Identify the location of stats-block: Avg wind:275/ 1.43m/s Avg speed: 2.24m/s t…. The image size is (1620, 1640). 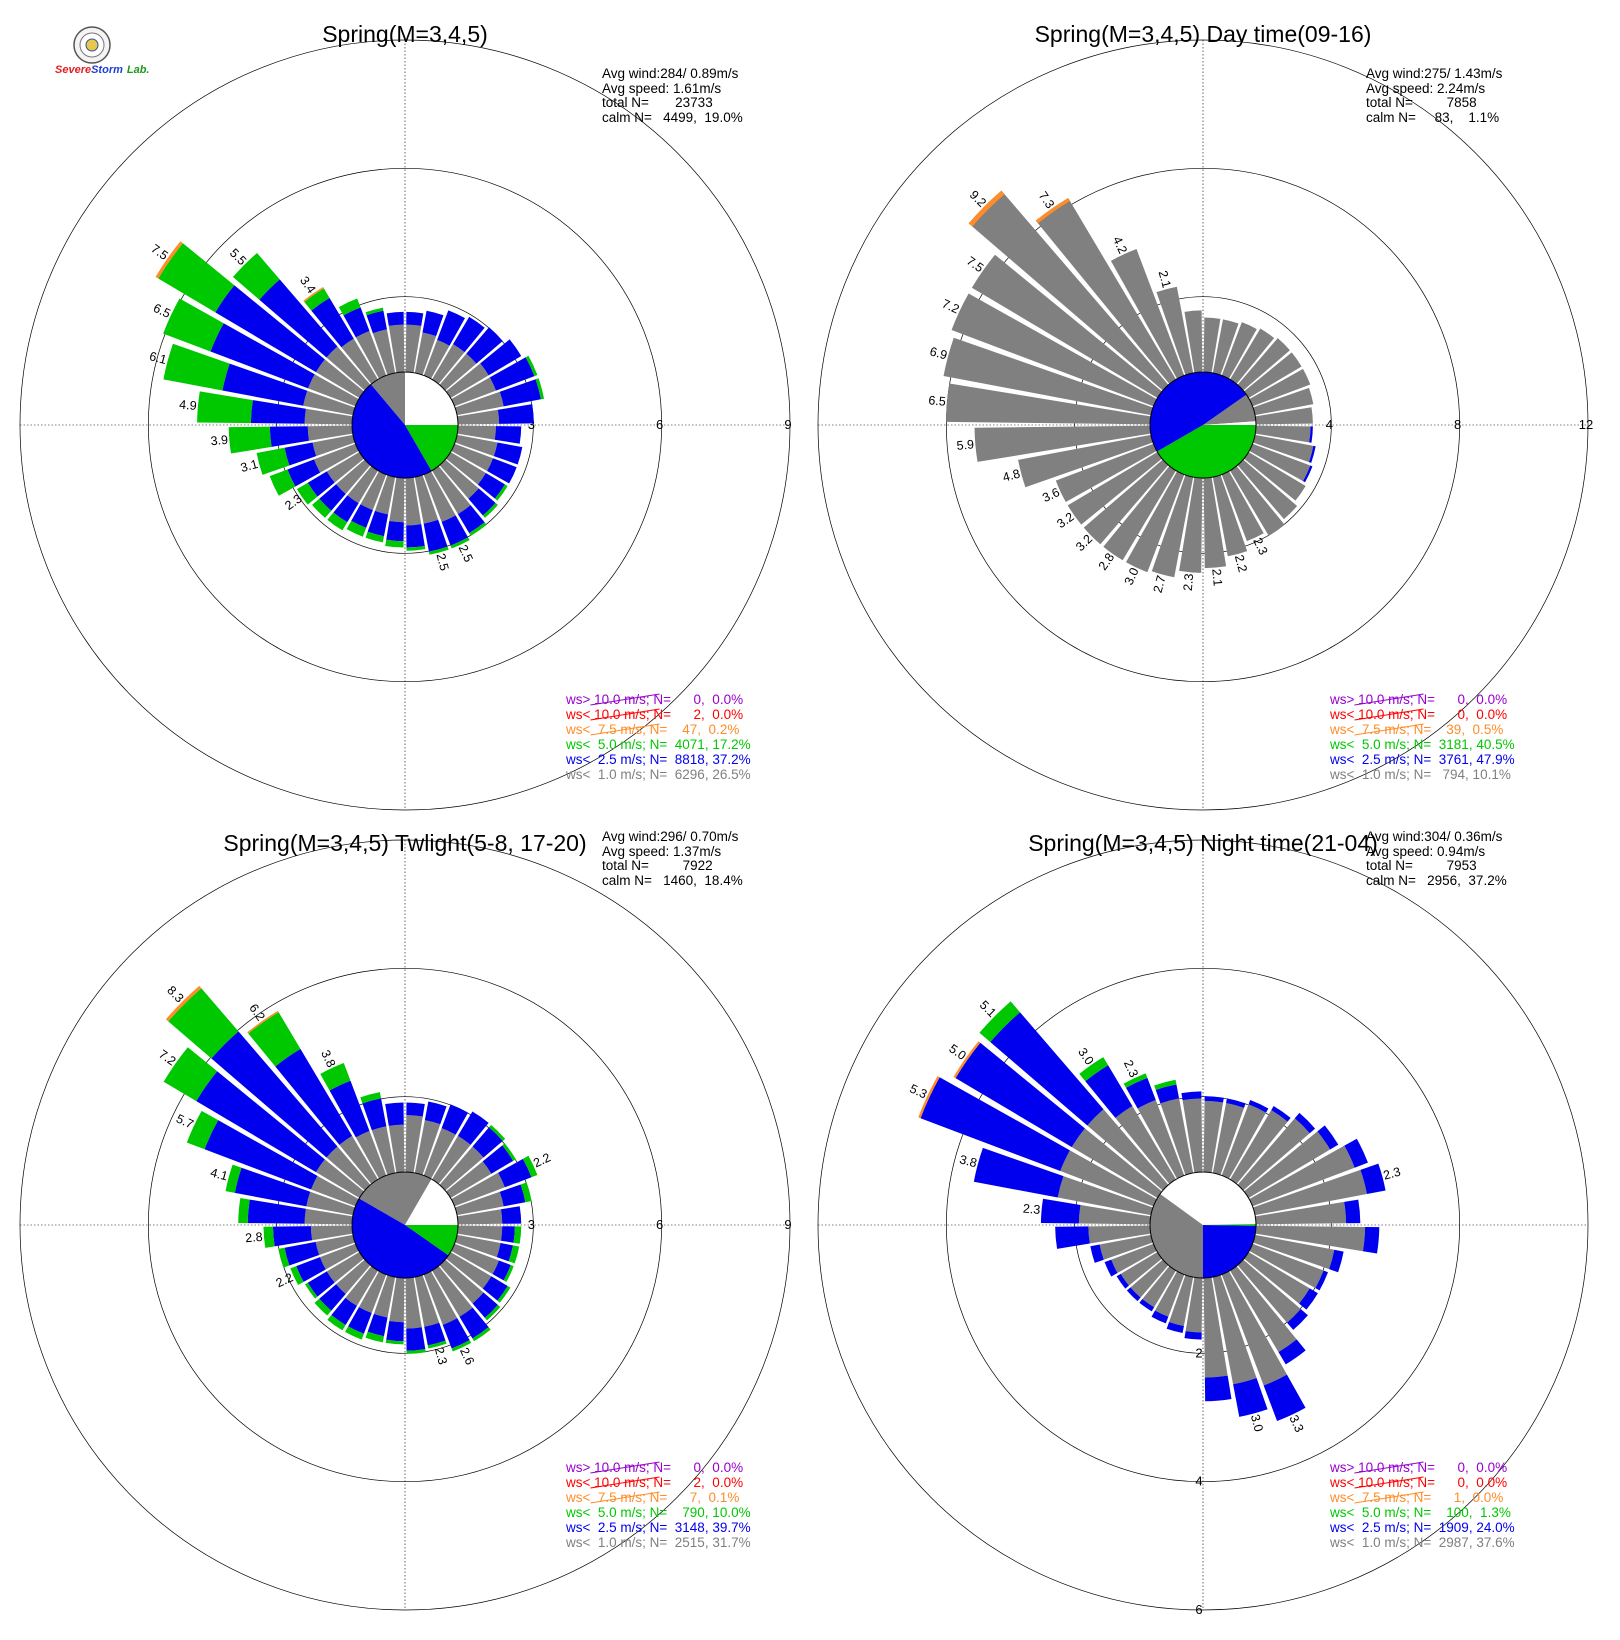
(1434, 95).